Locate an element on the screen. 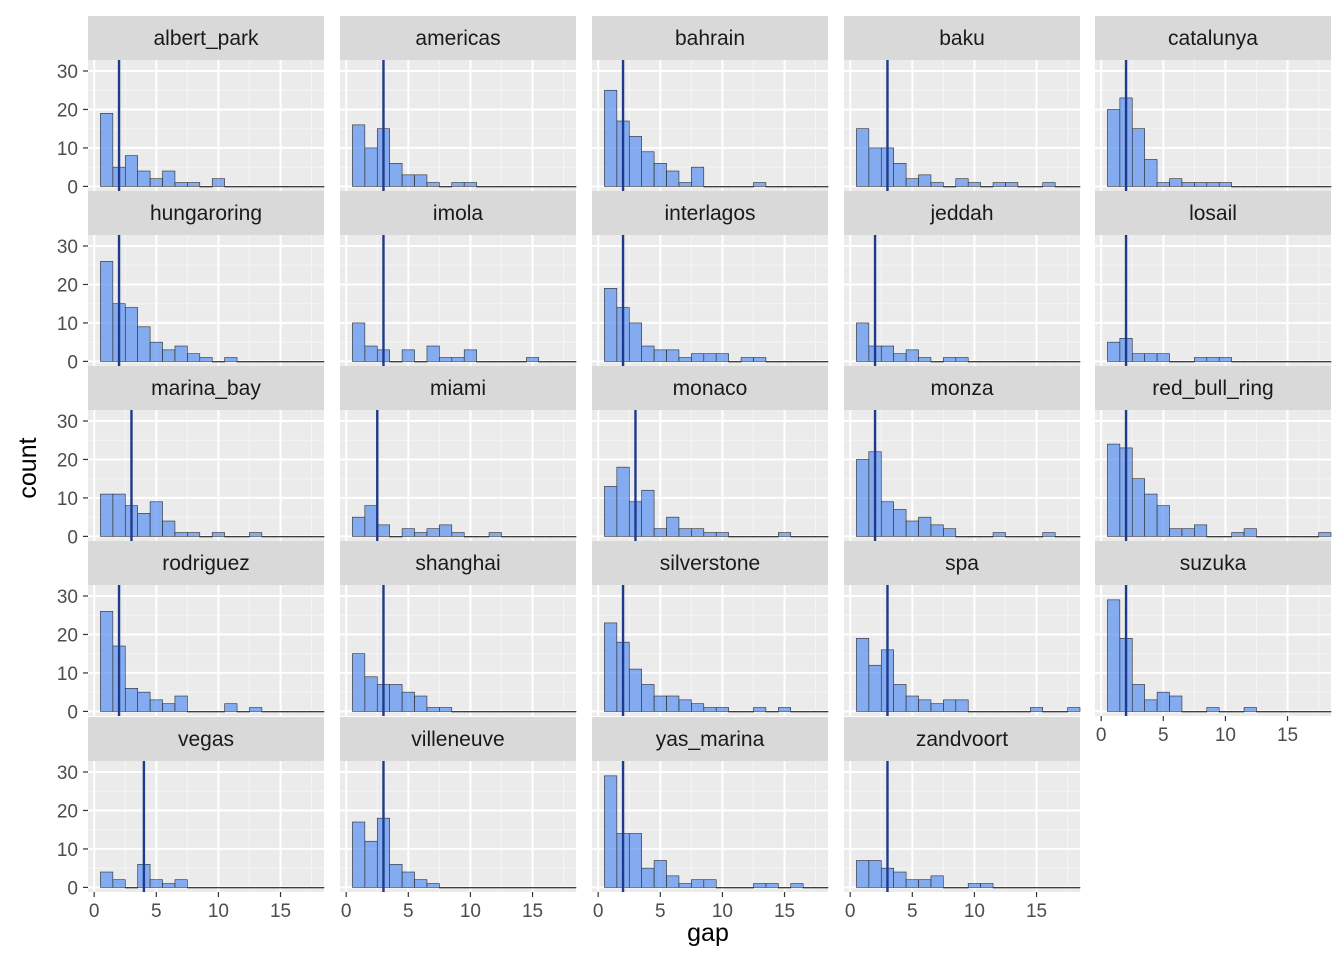  facet-imola: imola is located at coordinates (458, 278).